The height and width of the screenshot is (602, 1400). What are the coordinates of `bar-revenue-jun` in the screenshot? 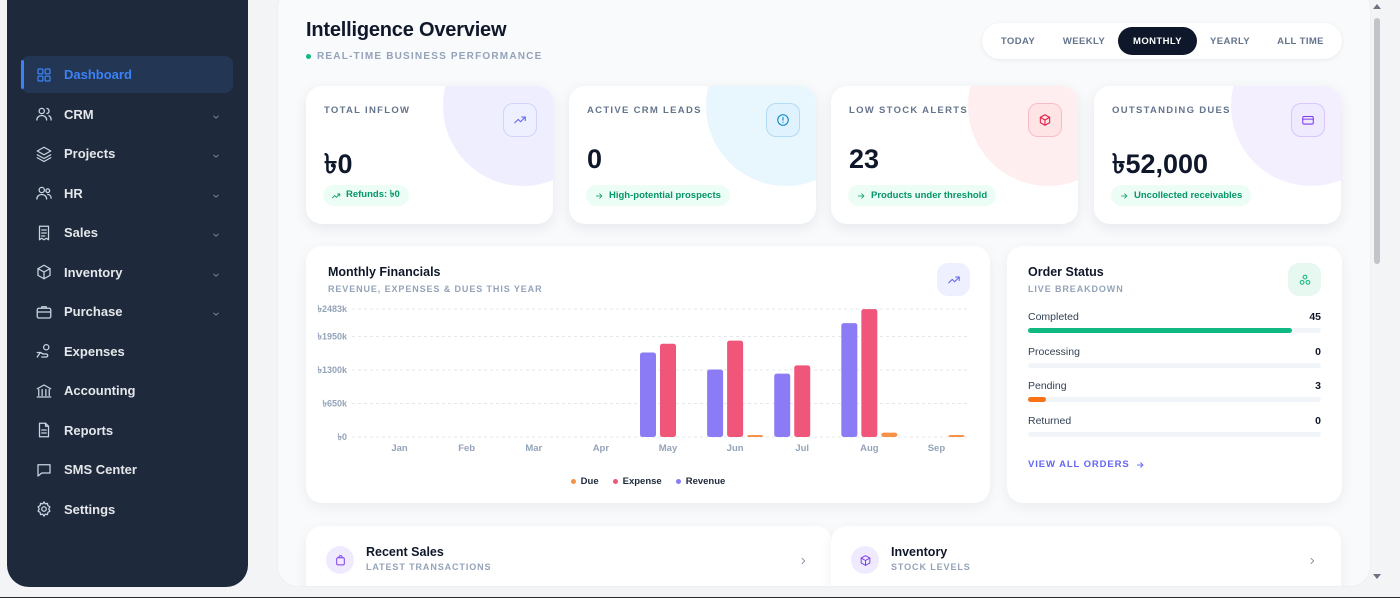 It's located at (715, 403).